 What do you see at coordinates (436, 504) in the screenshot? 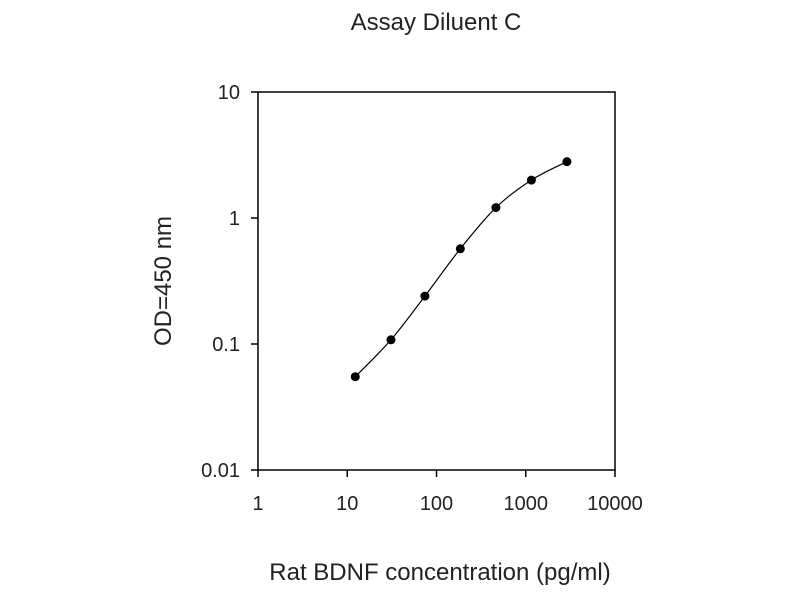
I see `x-tick-label: 100` at bounding box center [436, 504].